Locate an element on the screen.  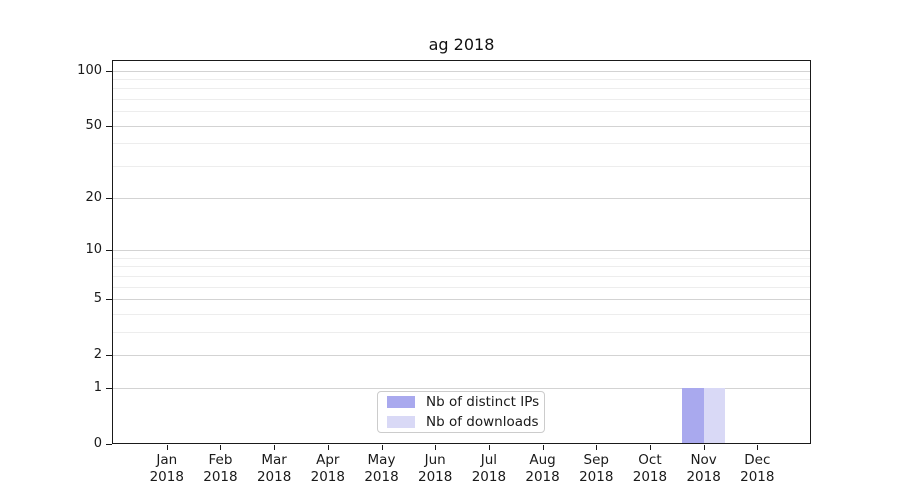
x-tick-label: Dec 2018 is located at coordinates (757, 468).